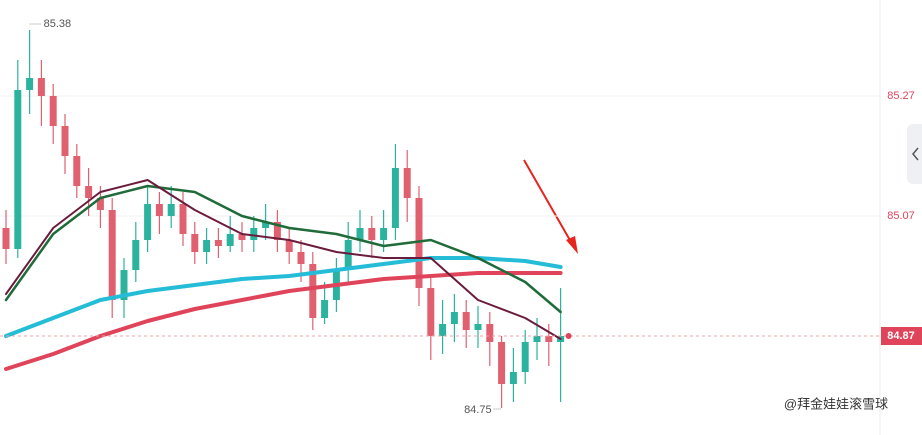 This screenshot has height=435, width=922. What do you see at coordinates (547, 201) in the screenshot?
I see `arrow-shaft` at bounding box center [547, 201].